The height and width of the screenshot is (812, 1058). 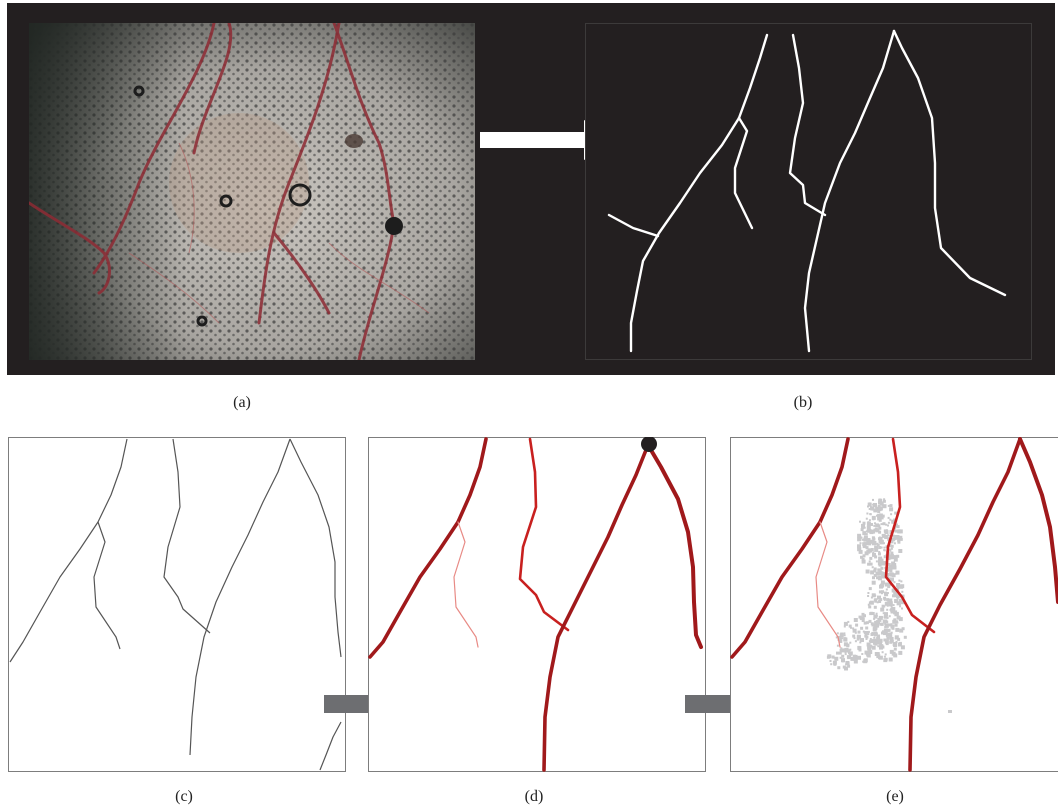 I want to click on traced-with-noise-image, so click(x=894, y=604).